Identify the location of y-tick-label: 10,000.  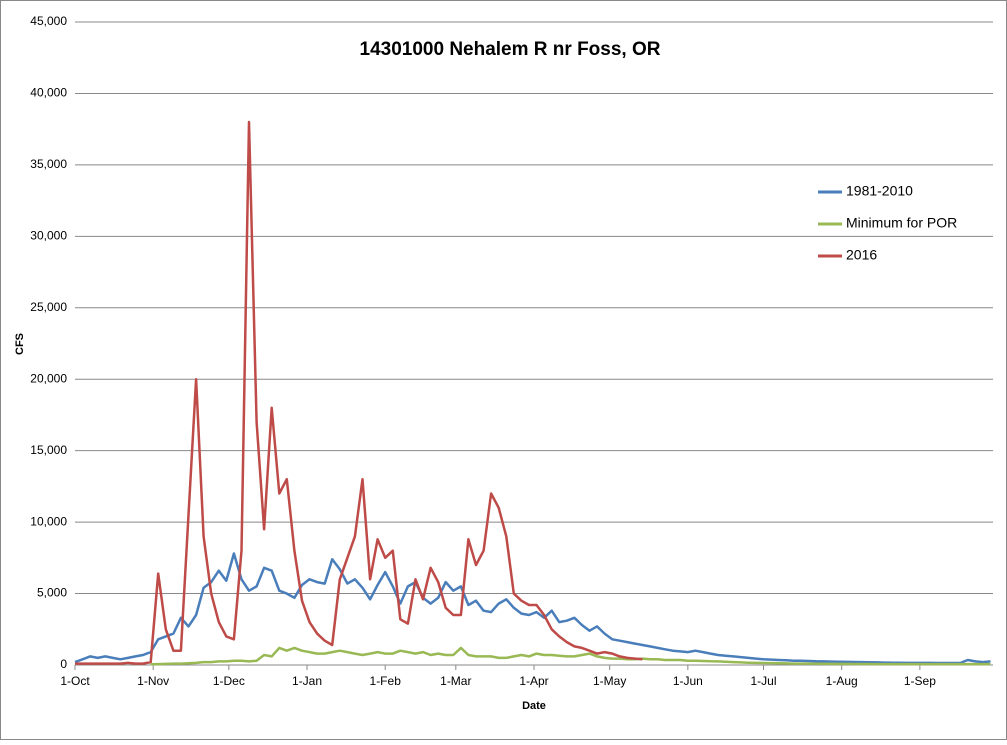
(48, 521).